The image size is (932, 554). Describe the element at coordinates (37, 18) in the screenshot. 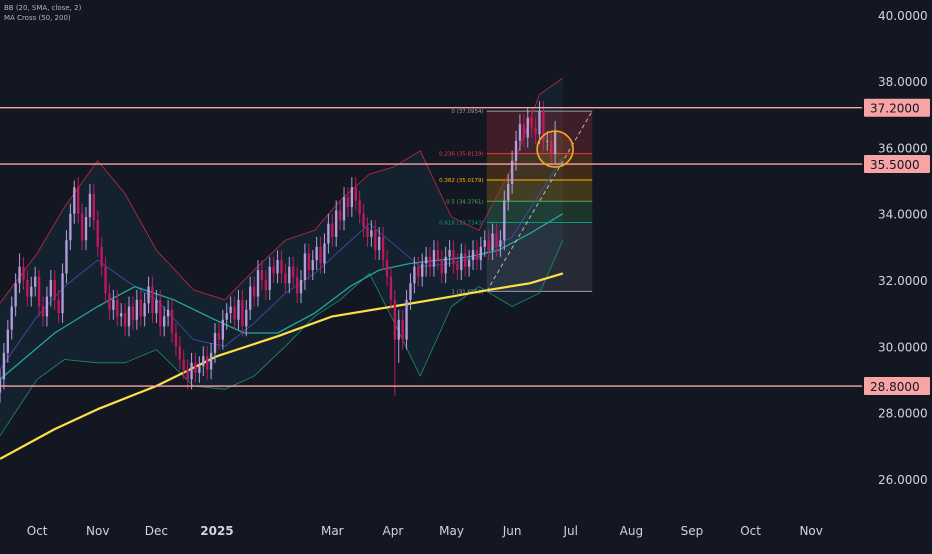

I see `ma-cross-indicator-label: MA Cross (50, 200)` at that location.